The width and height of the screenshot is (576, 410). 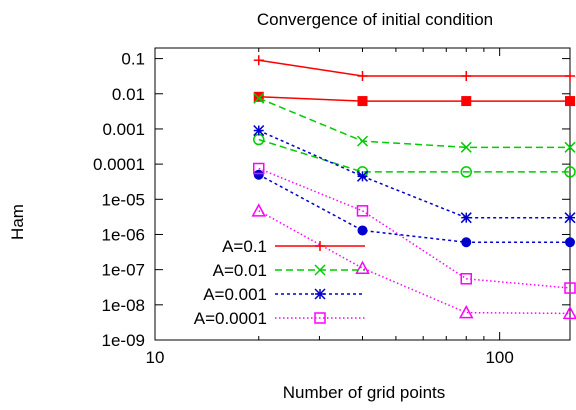 What do you see at coordinates (235, 294) in the screenshot?
I see `legend-label: A=0.001` at bounding box center [235, 294].